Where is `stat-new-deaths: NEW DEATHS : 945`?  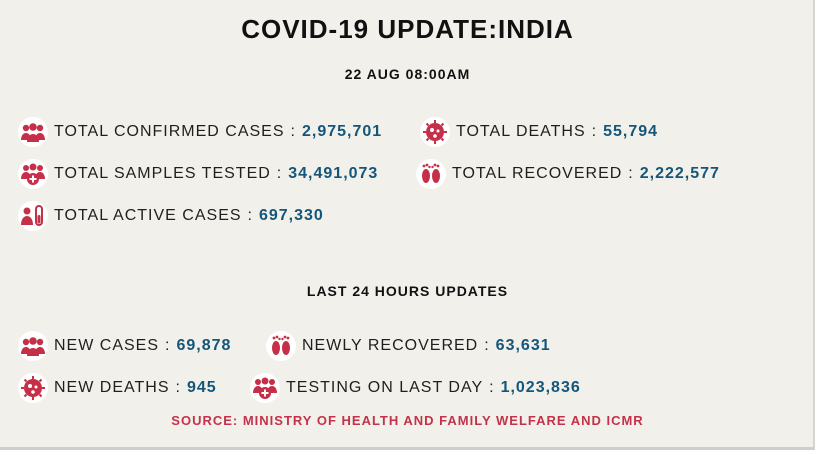
stat-new-deaths: NEW DEATHS : 945 is located at coordinates (117, 388).